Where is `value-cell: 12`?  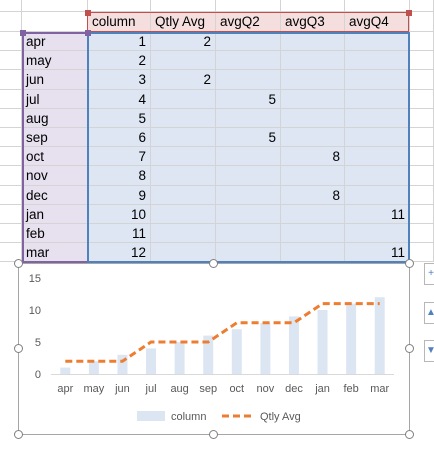
value-cell: 12 is located at coordinates (119, 253).